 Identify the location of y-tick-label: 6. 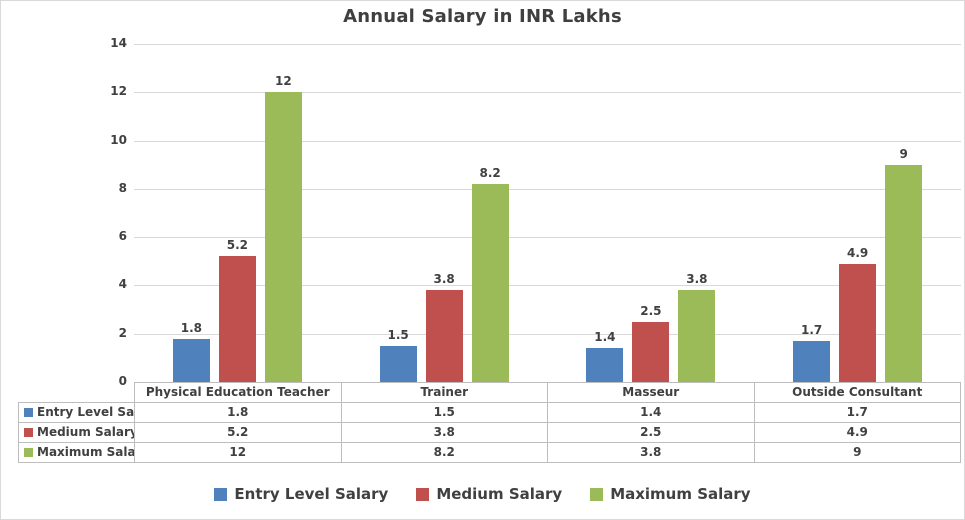
(122, 236).